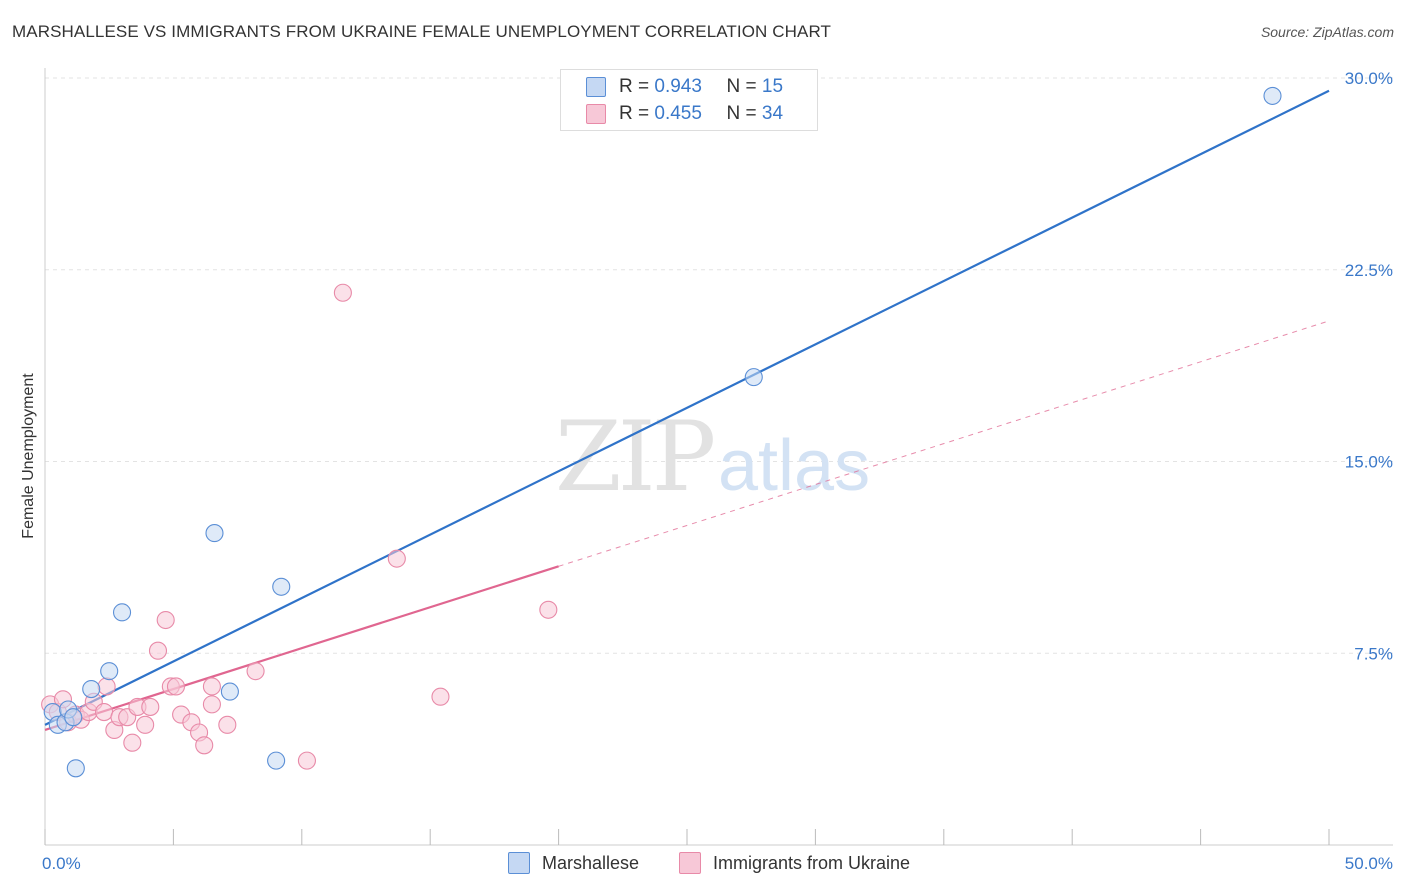 This screenshot has width=1406, height=892. What do you see at coordinates (1369, 270) in the screenshot?
I see `y-tick-label: 22.5%` at bounding box center [1369, 270].